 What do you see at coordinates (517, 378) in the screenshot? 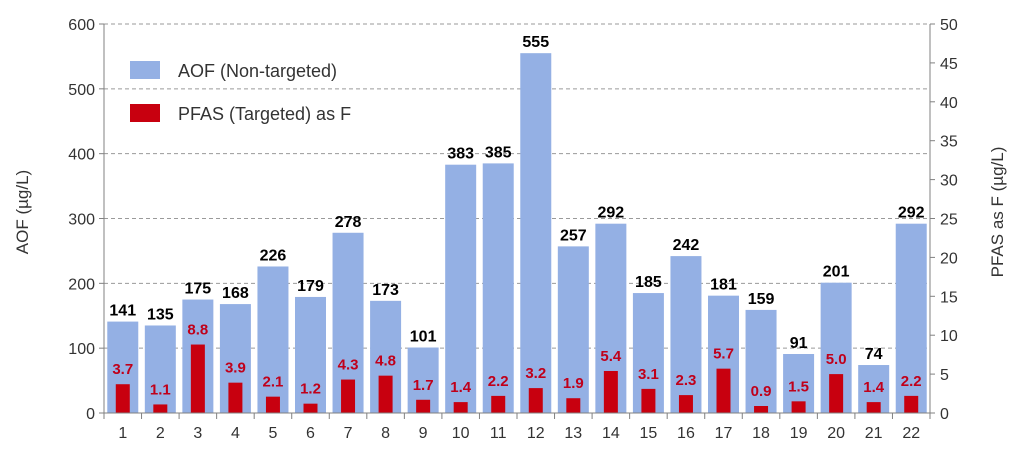
I see `pfas-bars` at bounding box center [517, 378].